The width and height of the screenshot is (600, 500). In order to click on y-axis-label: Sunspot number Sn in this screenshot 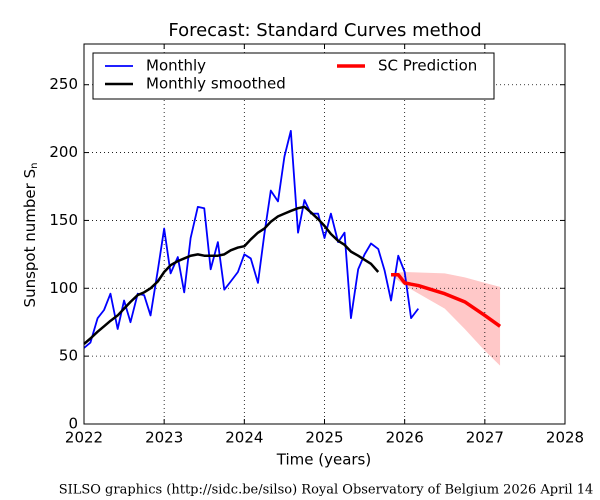, I will do `click(31, 235)`.